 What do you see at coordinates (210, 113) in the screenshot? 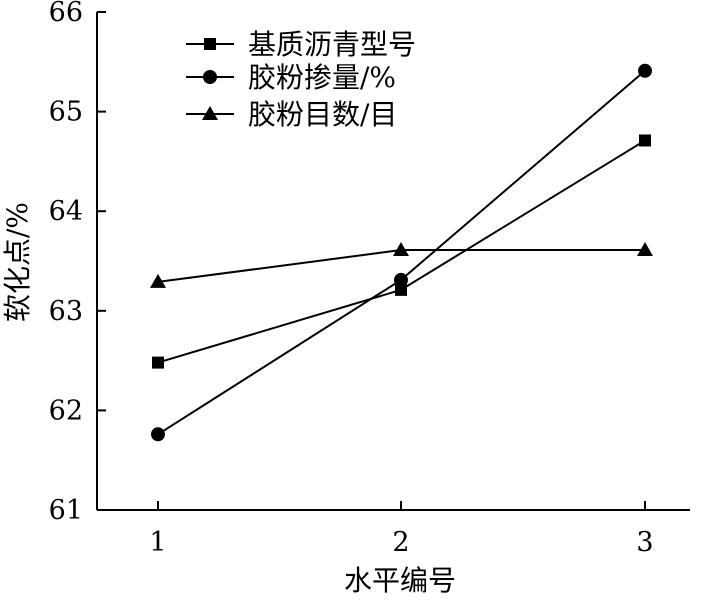
I see `legend-marker-triangle` at bounding box center [210, 113].